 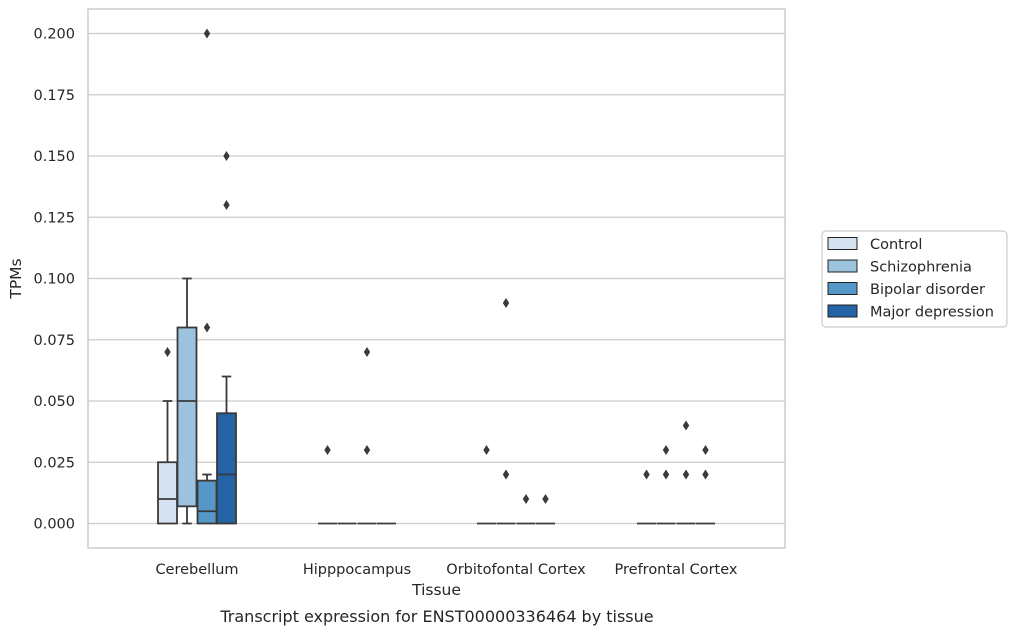 What do you see at coordinates (676, 570) in the screenshot?
I see `x-tick-label: Prefrontal Cortex` at bounding box center [676, 570].